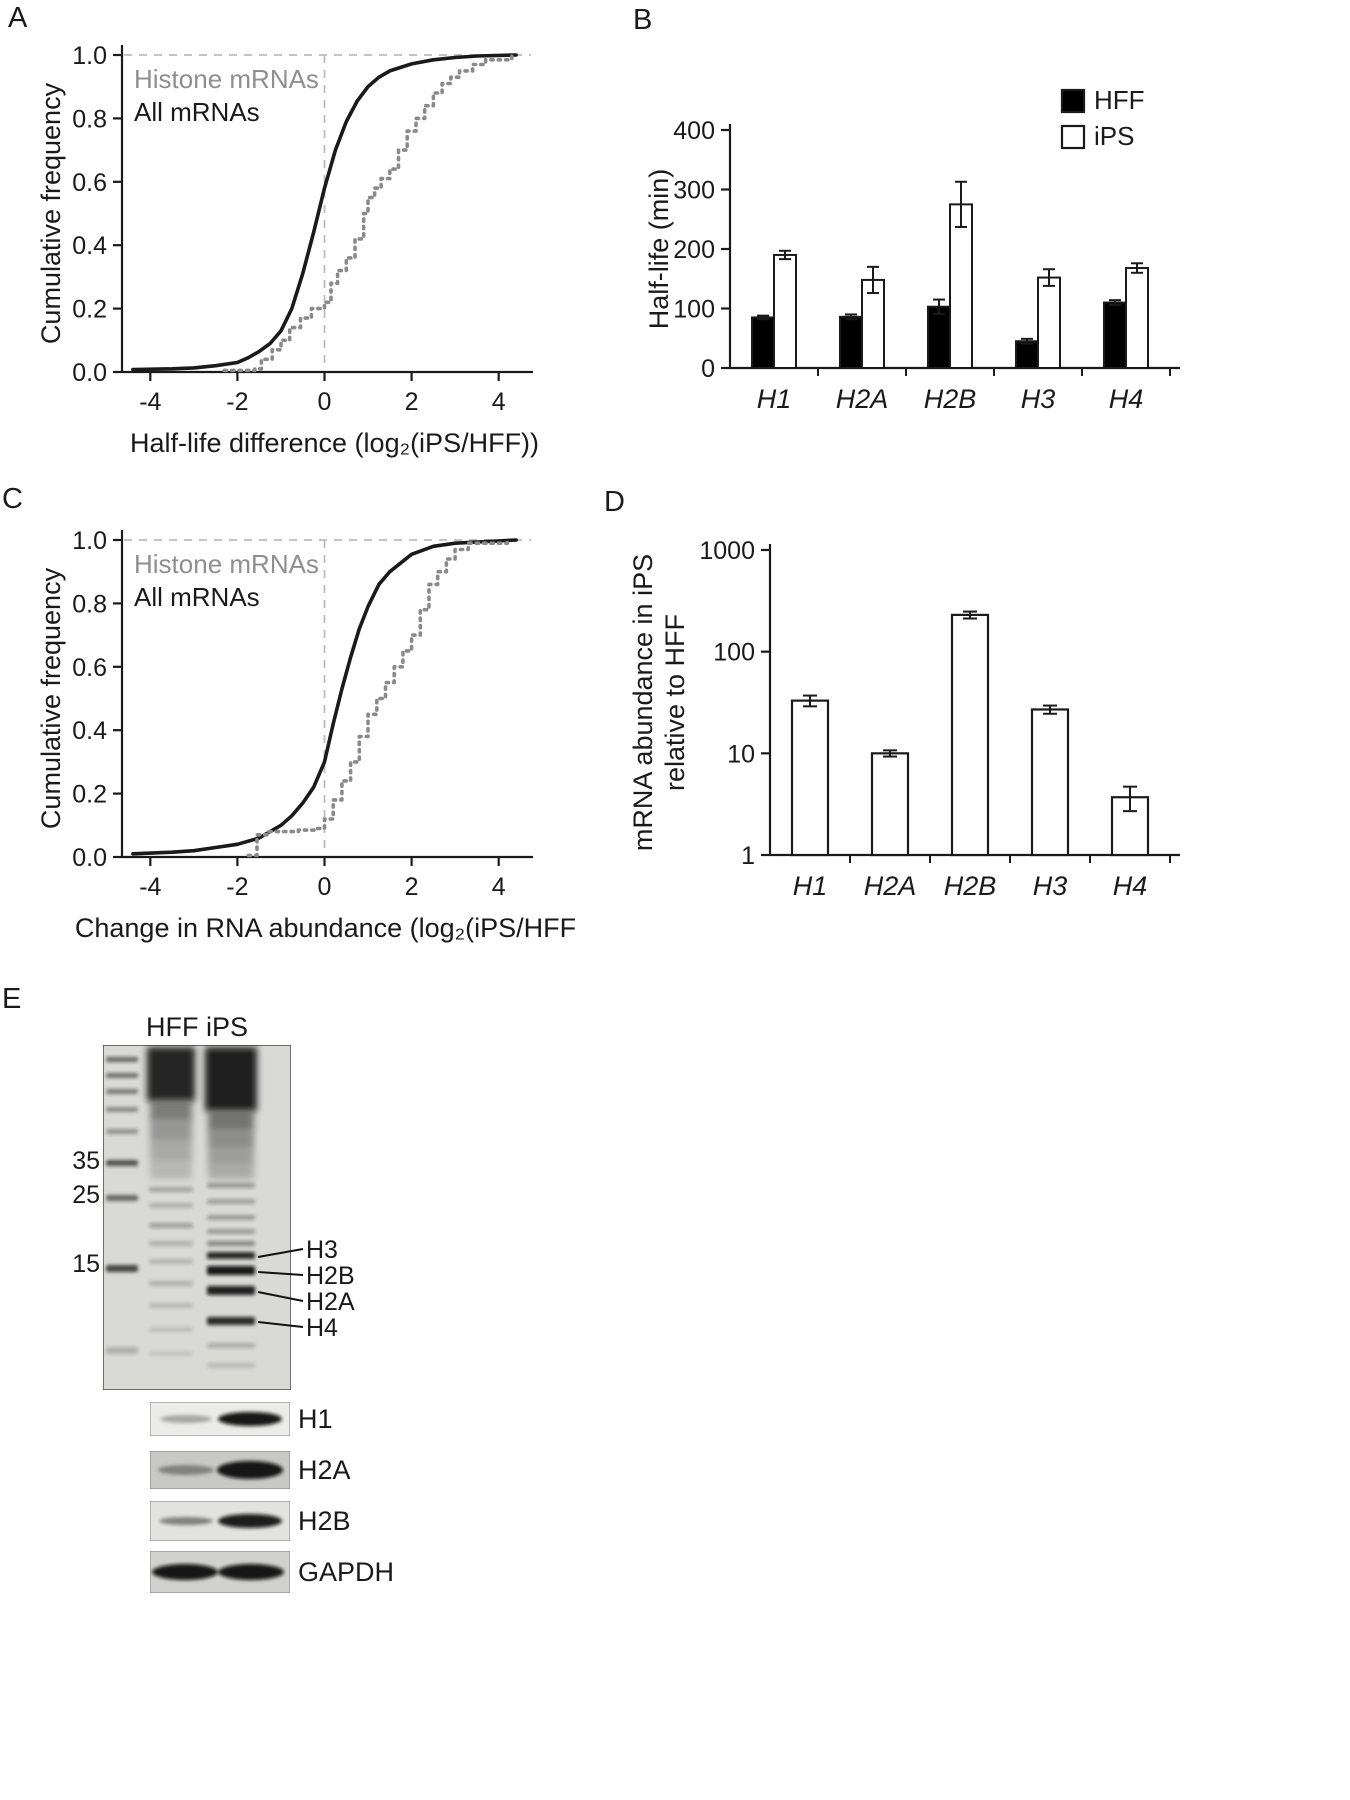 This screenshot has width=1350, height=1800. What do you see at coordinates (324, 1469) in the screenshot?
I see `h2a-blot-label: H2A` at bounding box center [324, 1469].